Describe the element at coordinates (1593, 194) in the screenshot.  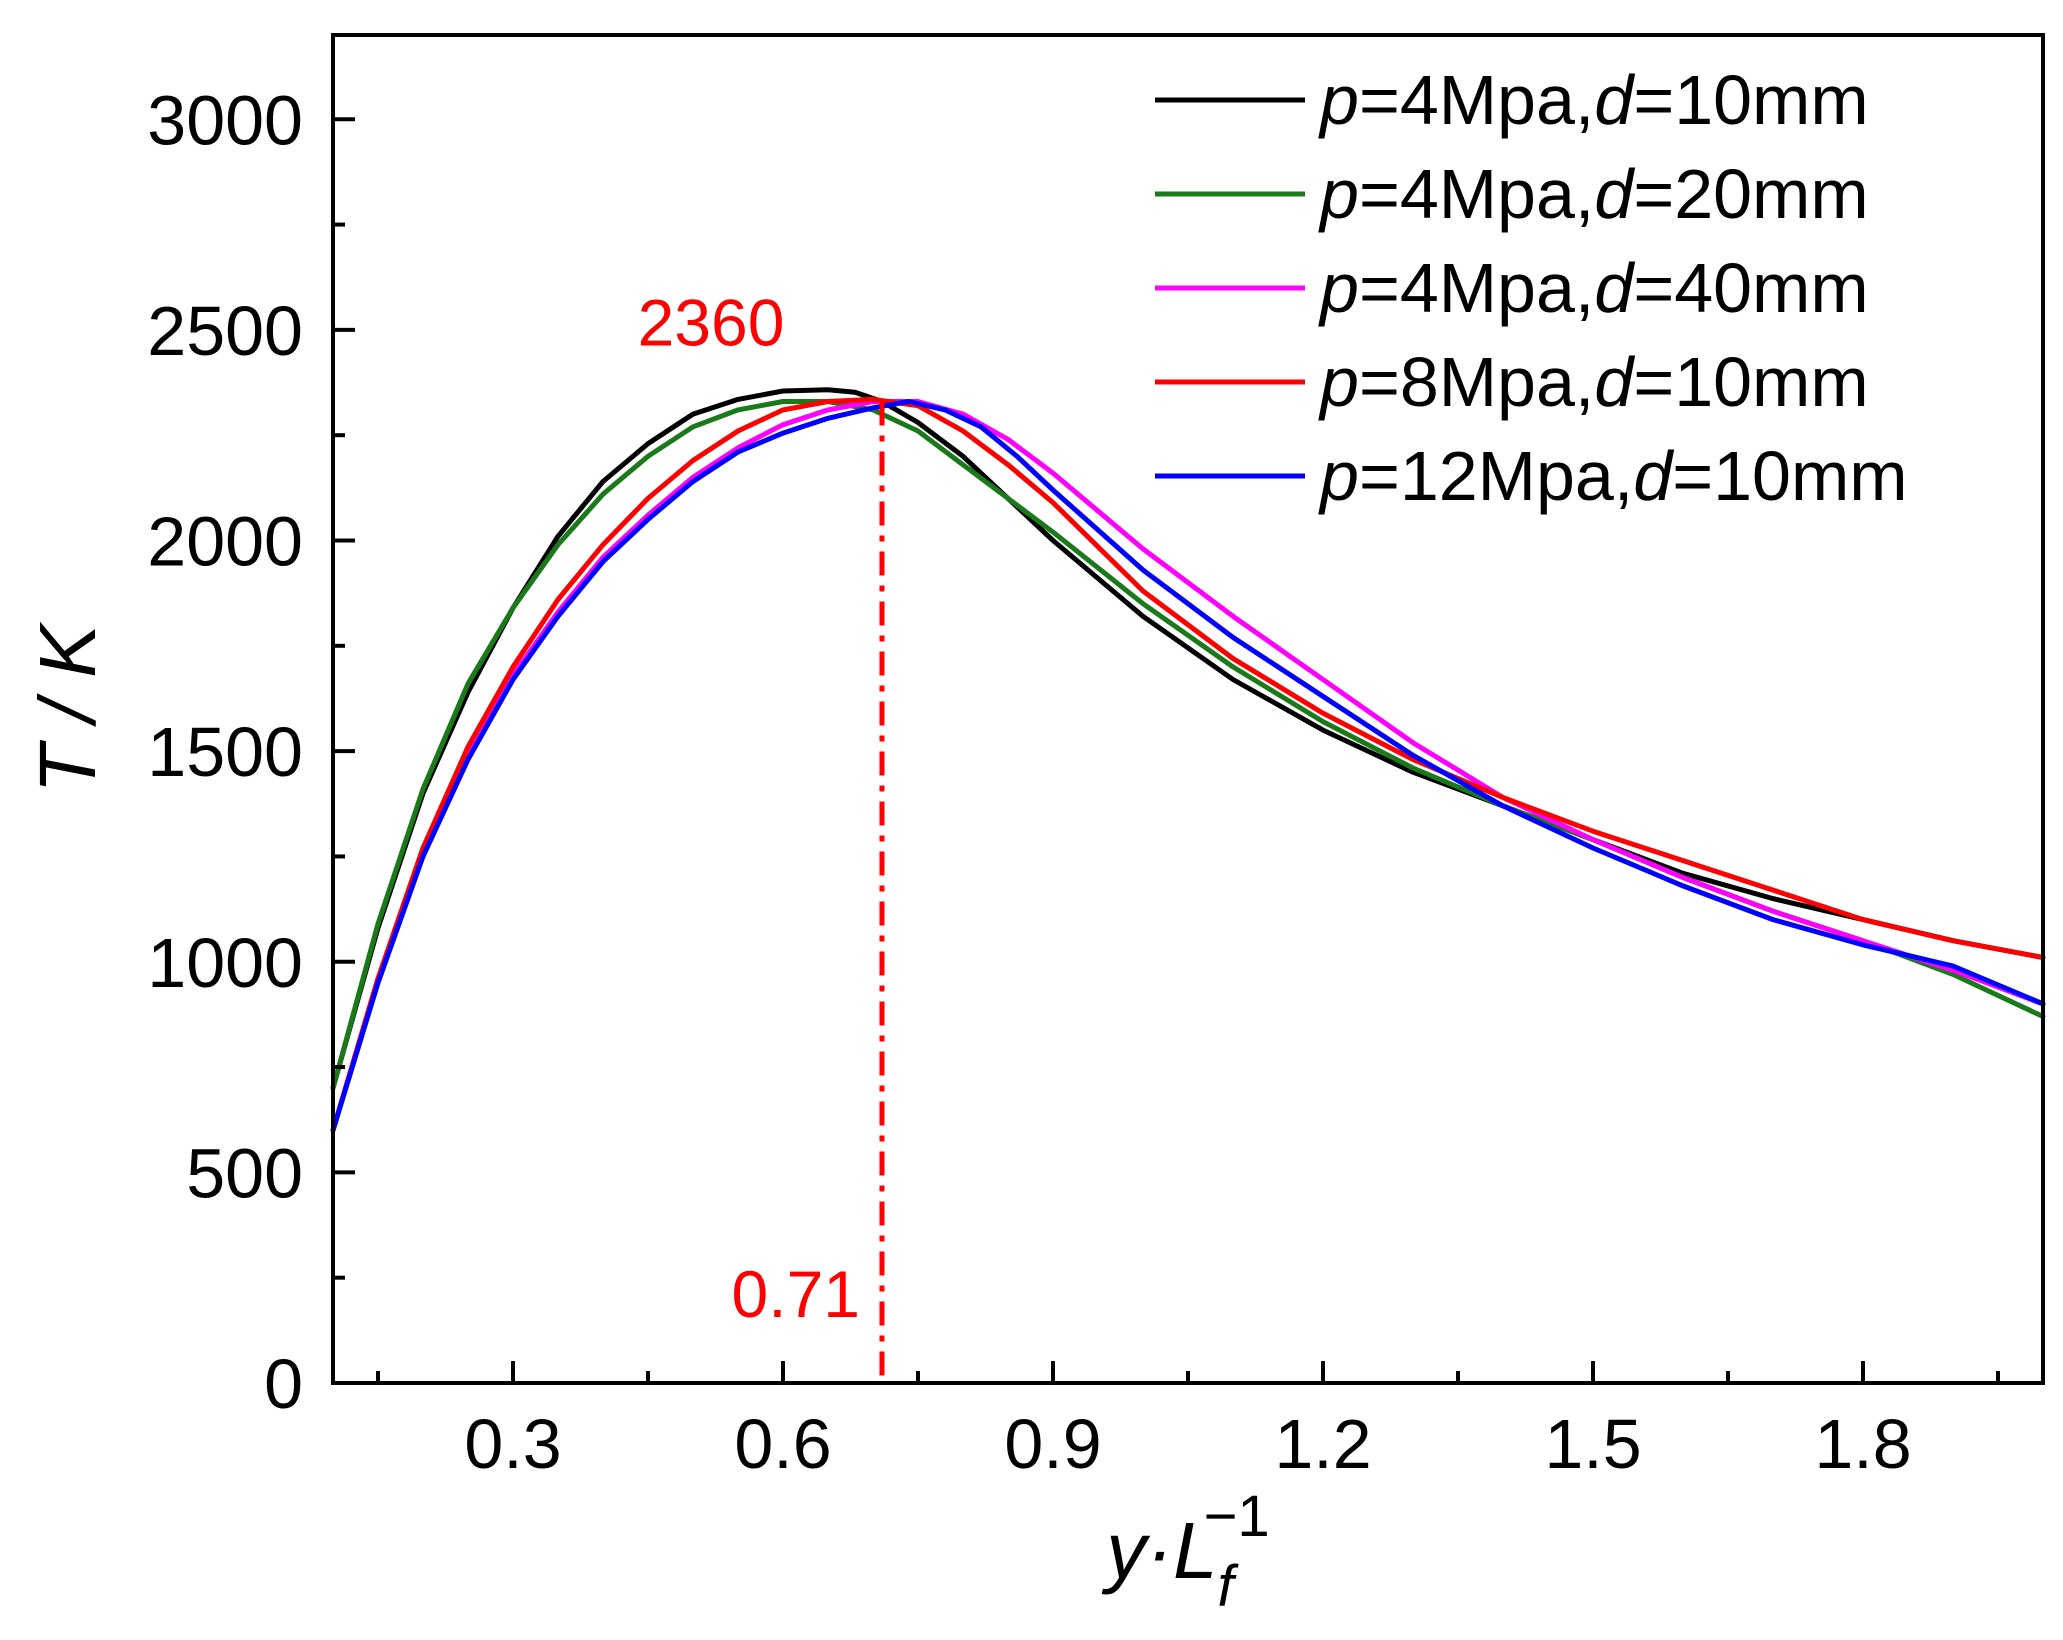
I see `legend-label-2: p=4Mpa,d=20mm` at that location.